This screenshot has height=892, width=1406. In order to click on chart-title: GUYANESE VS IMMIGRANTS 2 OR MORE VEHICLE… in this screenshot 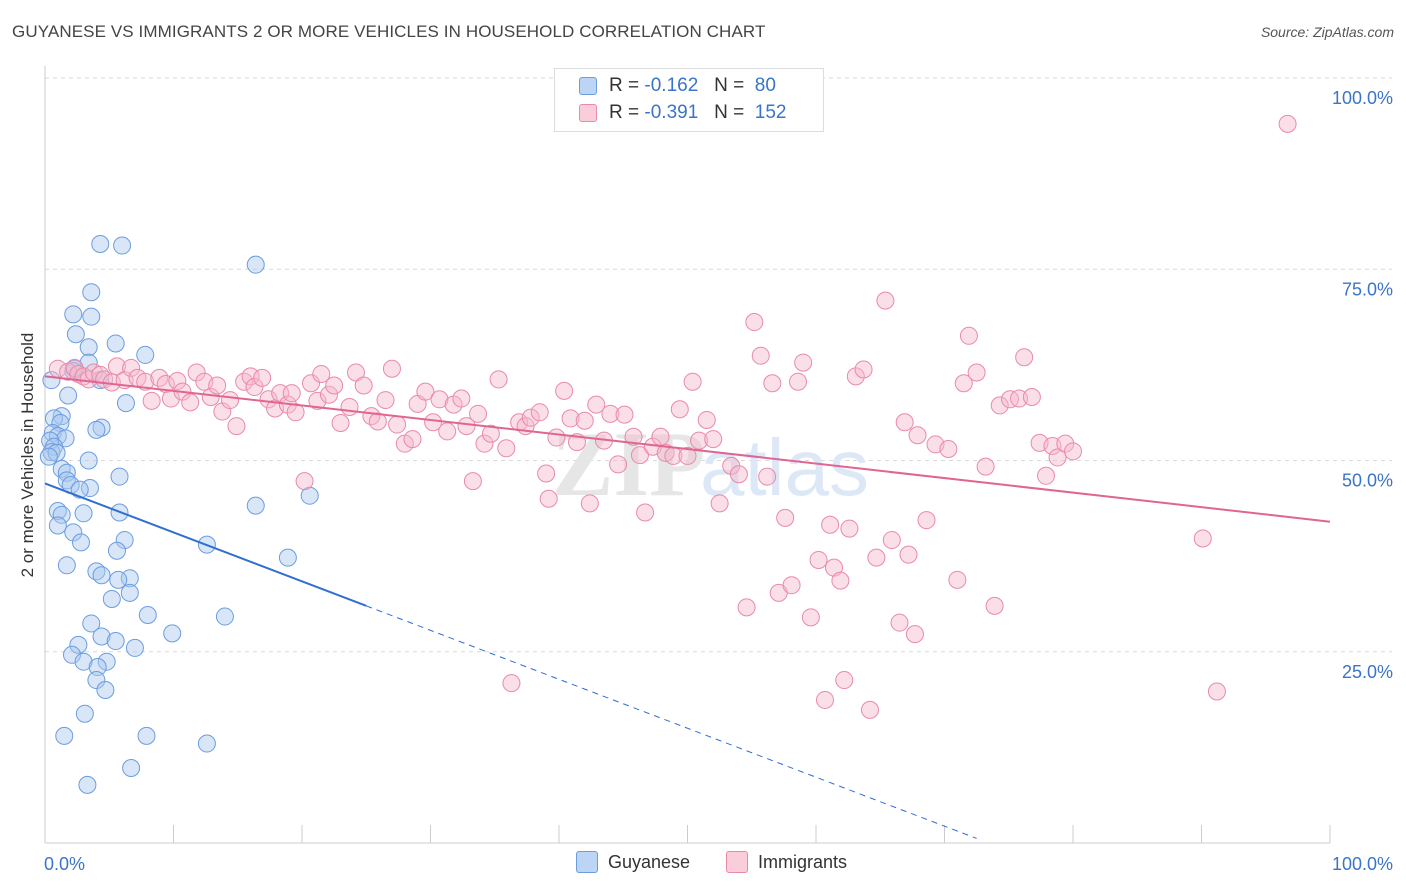, I will do `click(389, 31)`.